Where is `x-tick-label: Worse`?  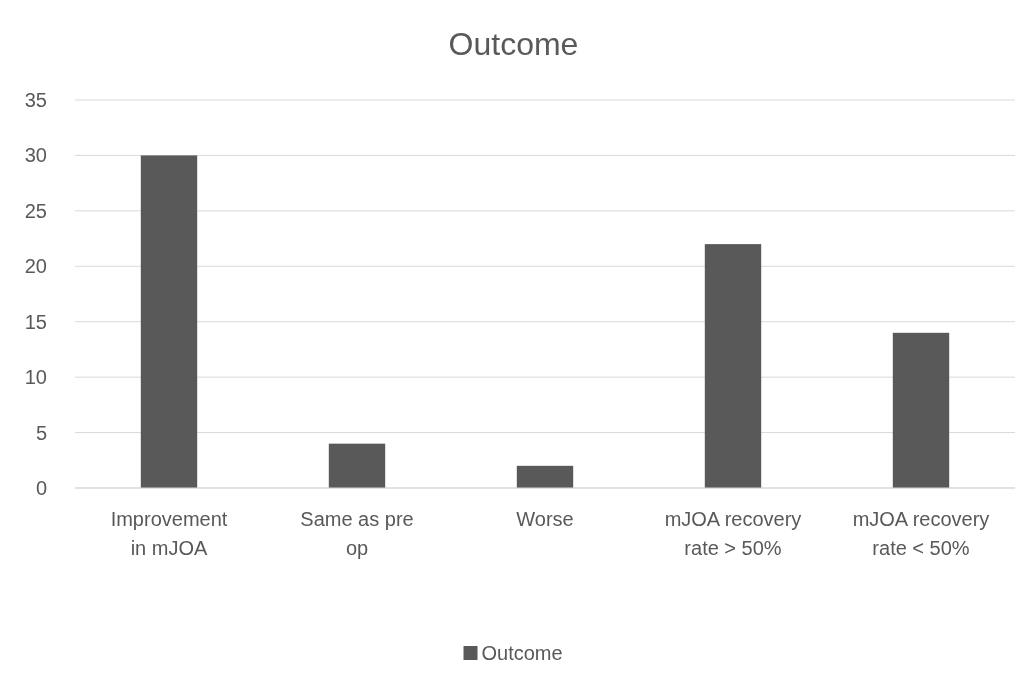 x-tick-label: Worse is located at coordinates (545, 519).